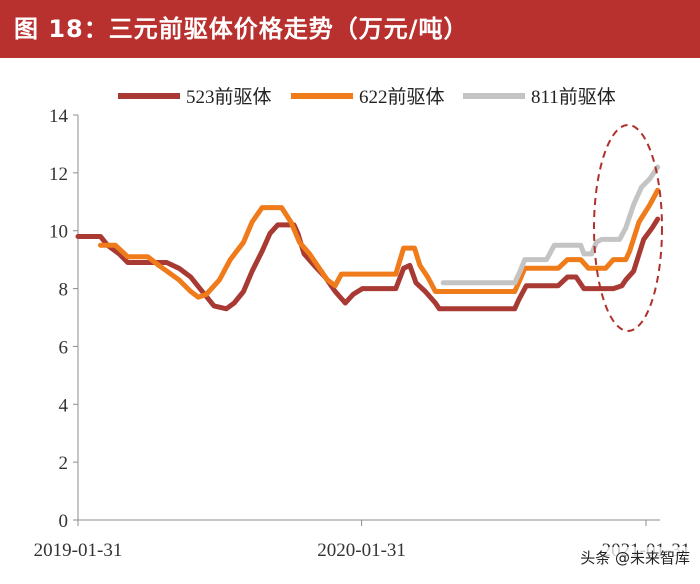  I want to click on header-banner: 图 18：三元前驱体价格走势（万元/吨）, so click(350, 29).